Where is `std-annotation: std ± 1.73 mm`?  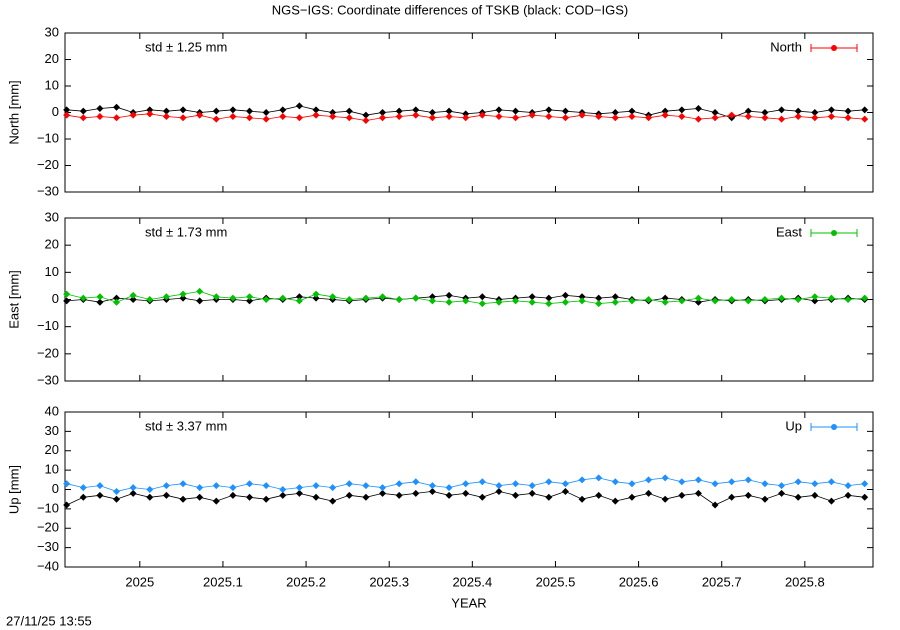
std-annotation: std ± 1.73 mm is located at coordinates (186, 231).